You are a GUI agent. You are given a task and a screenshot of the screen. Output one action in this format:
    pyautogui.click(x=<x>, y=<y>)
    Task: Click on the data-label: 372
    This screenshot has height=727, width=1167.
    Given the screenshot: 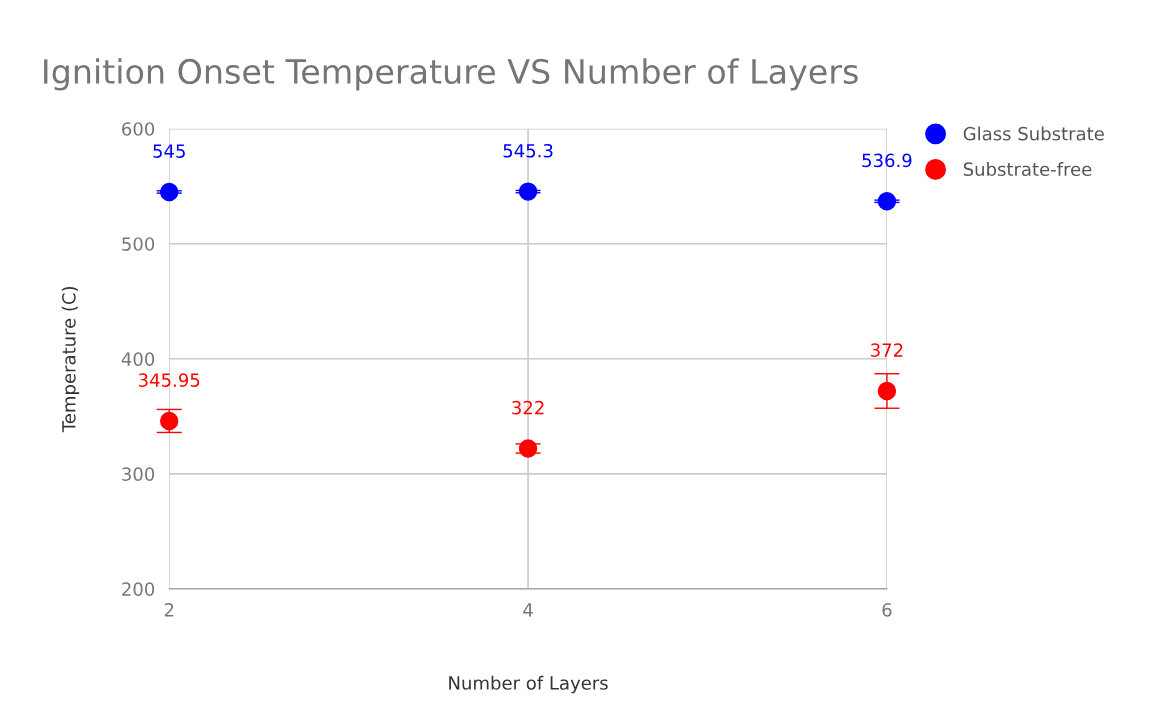 What is the action you would take?
    pyautogui.click(x=887, y=350)
    